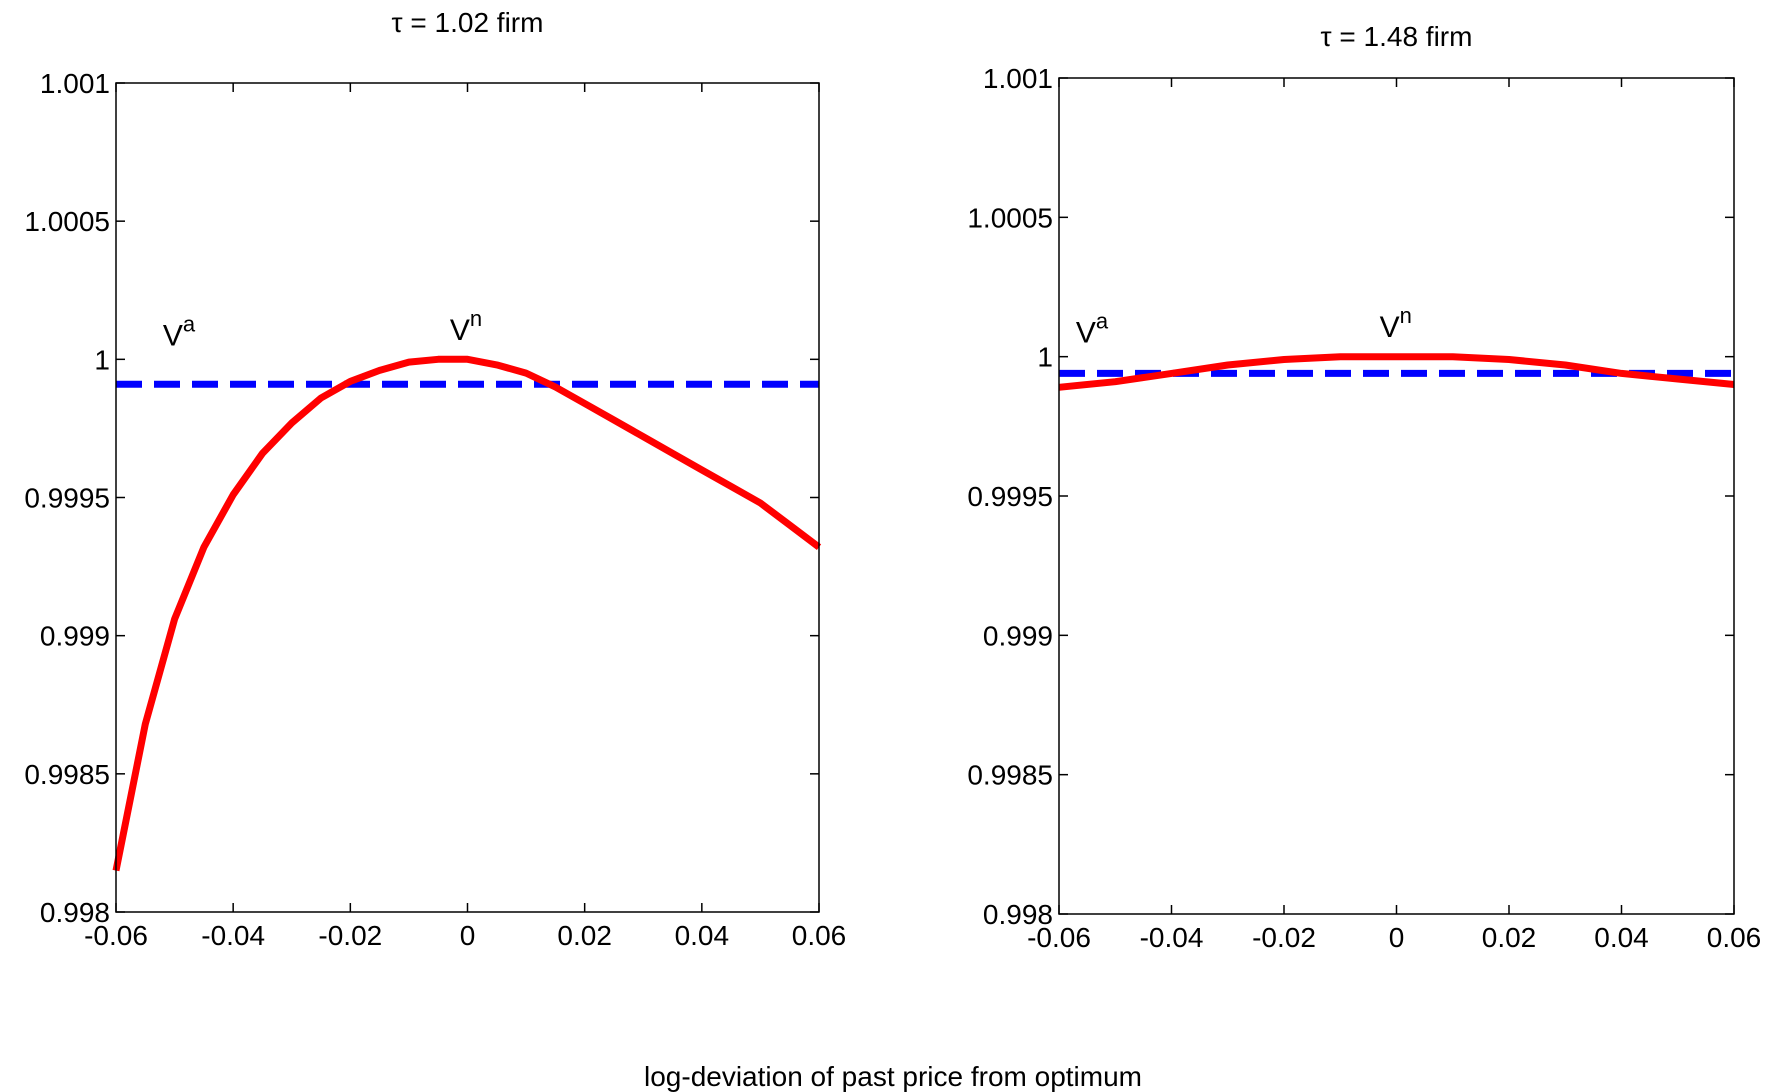 This screenshot has height=1092, width=1786. What do you see at coordinates (1396, 372) in the screenshot?
I see `series-line-vn` at bounding box center [1396, 372].